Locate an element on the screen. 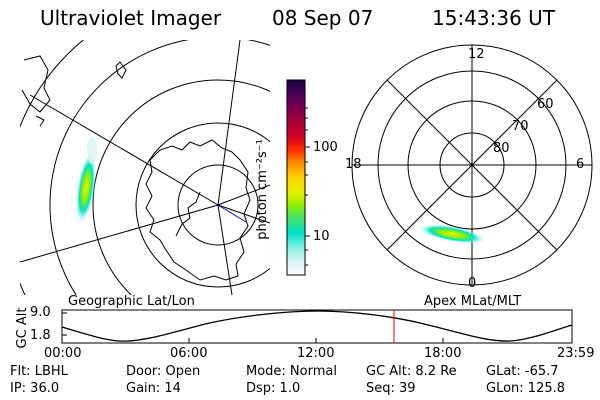 This screenshot has width=600, height=400. colorbar-tick-label-10: 10 is located at coordinates (321, 236).